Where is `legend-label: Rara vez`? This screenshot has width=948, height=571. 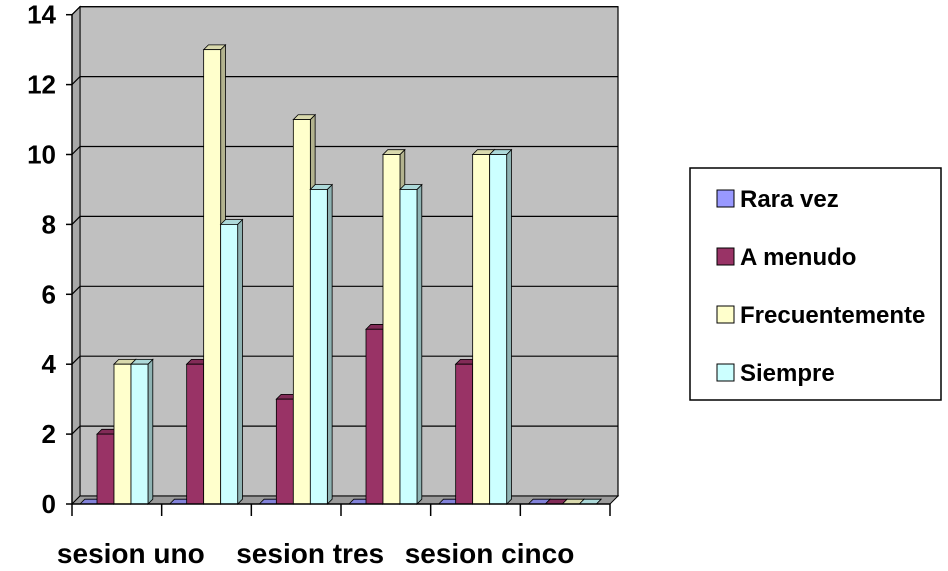 legend-label: Rara vez is located at coordinates (789, 199).